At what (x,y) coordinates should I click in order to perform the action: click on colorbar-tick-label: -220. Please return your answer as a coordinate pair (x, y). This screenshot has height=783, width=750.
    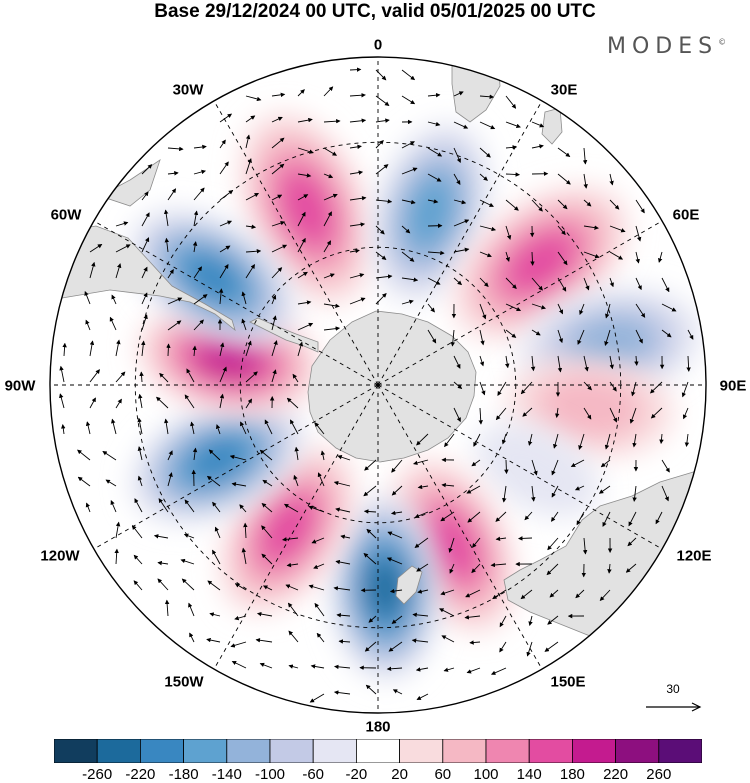
    Looking at the image, I should click on (140, 774).